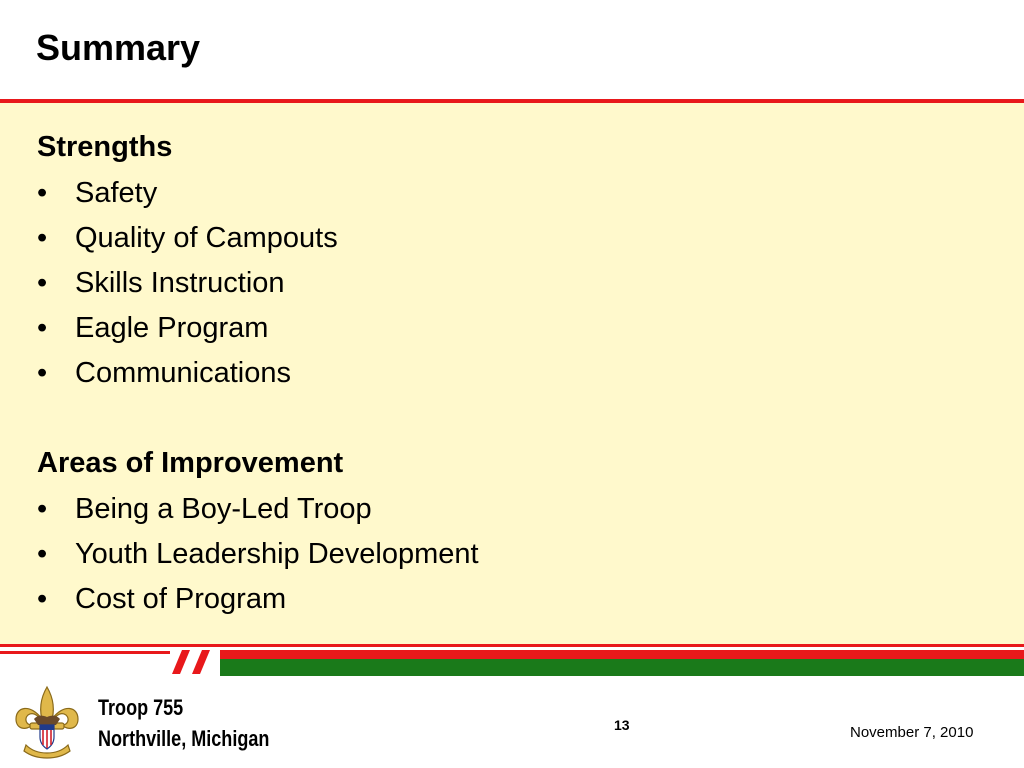 This screenshot has width=1024, height=768. I want to click on slash-accent-icon, so click(191, 662).